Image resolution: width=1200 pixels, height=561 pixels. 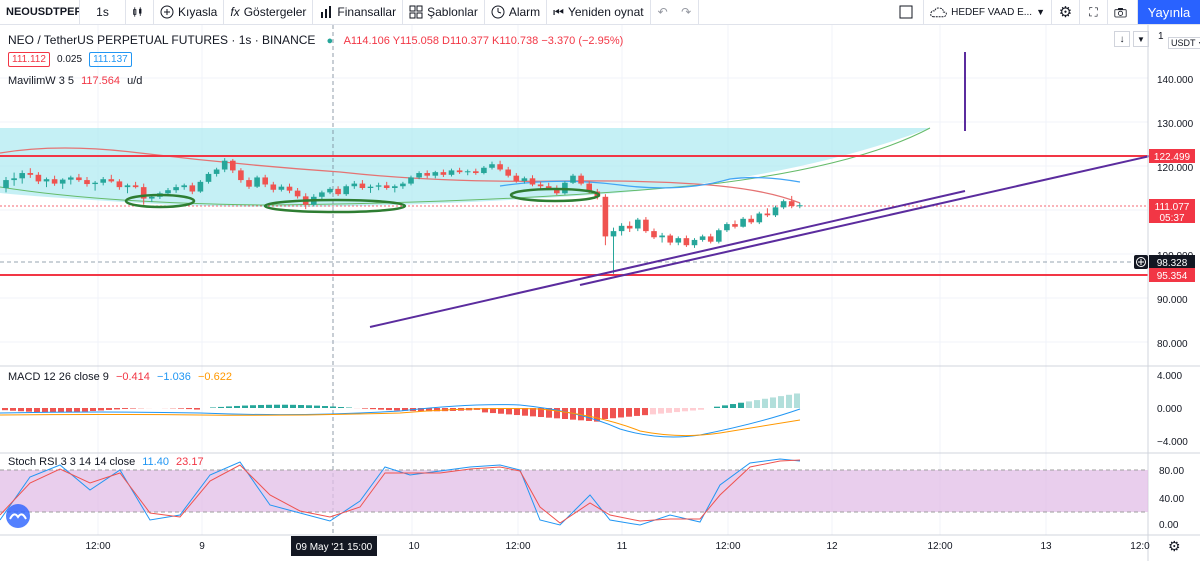 I want to click on currency-badge: USDT▼, so click(x=1184, y=43).